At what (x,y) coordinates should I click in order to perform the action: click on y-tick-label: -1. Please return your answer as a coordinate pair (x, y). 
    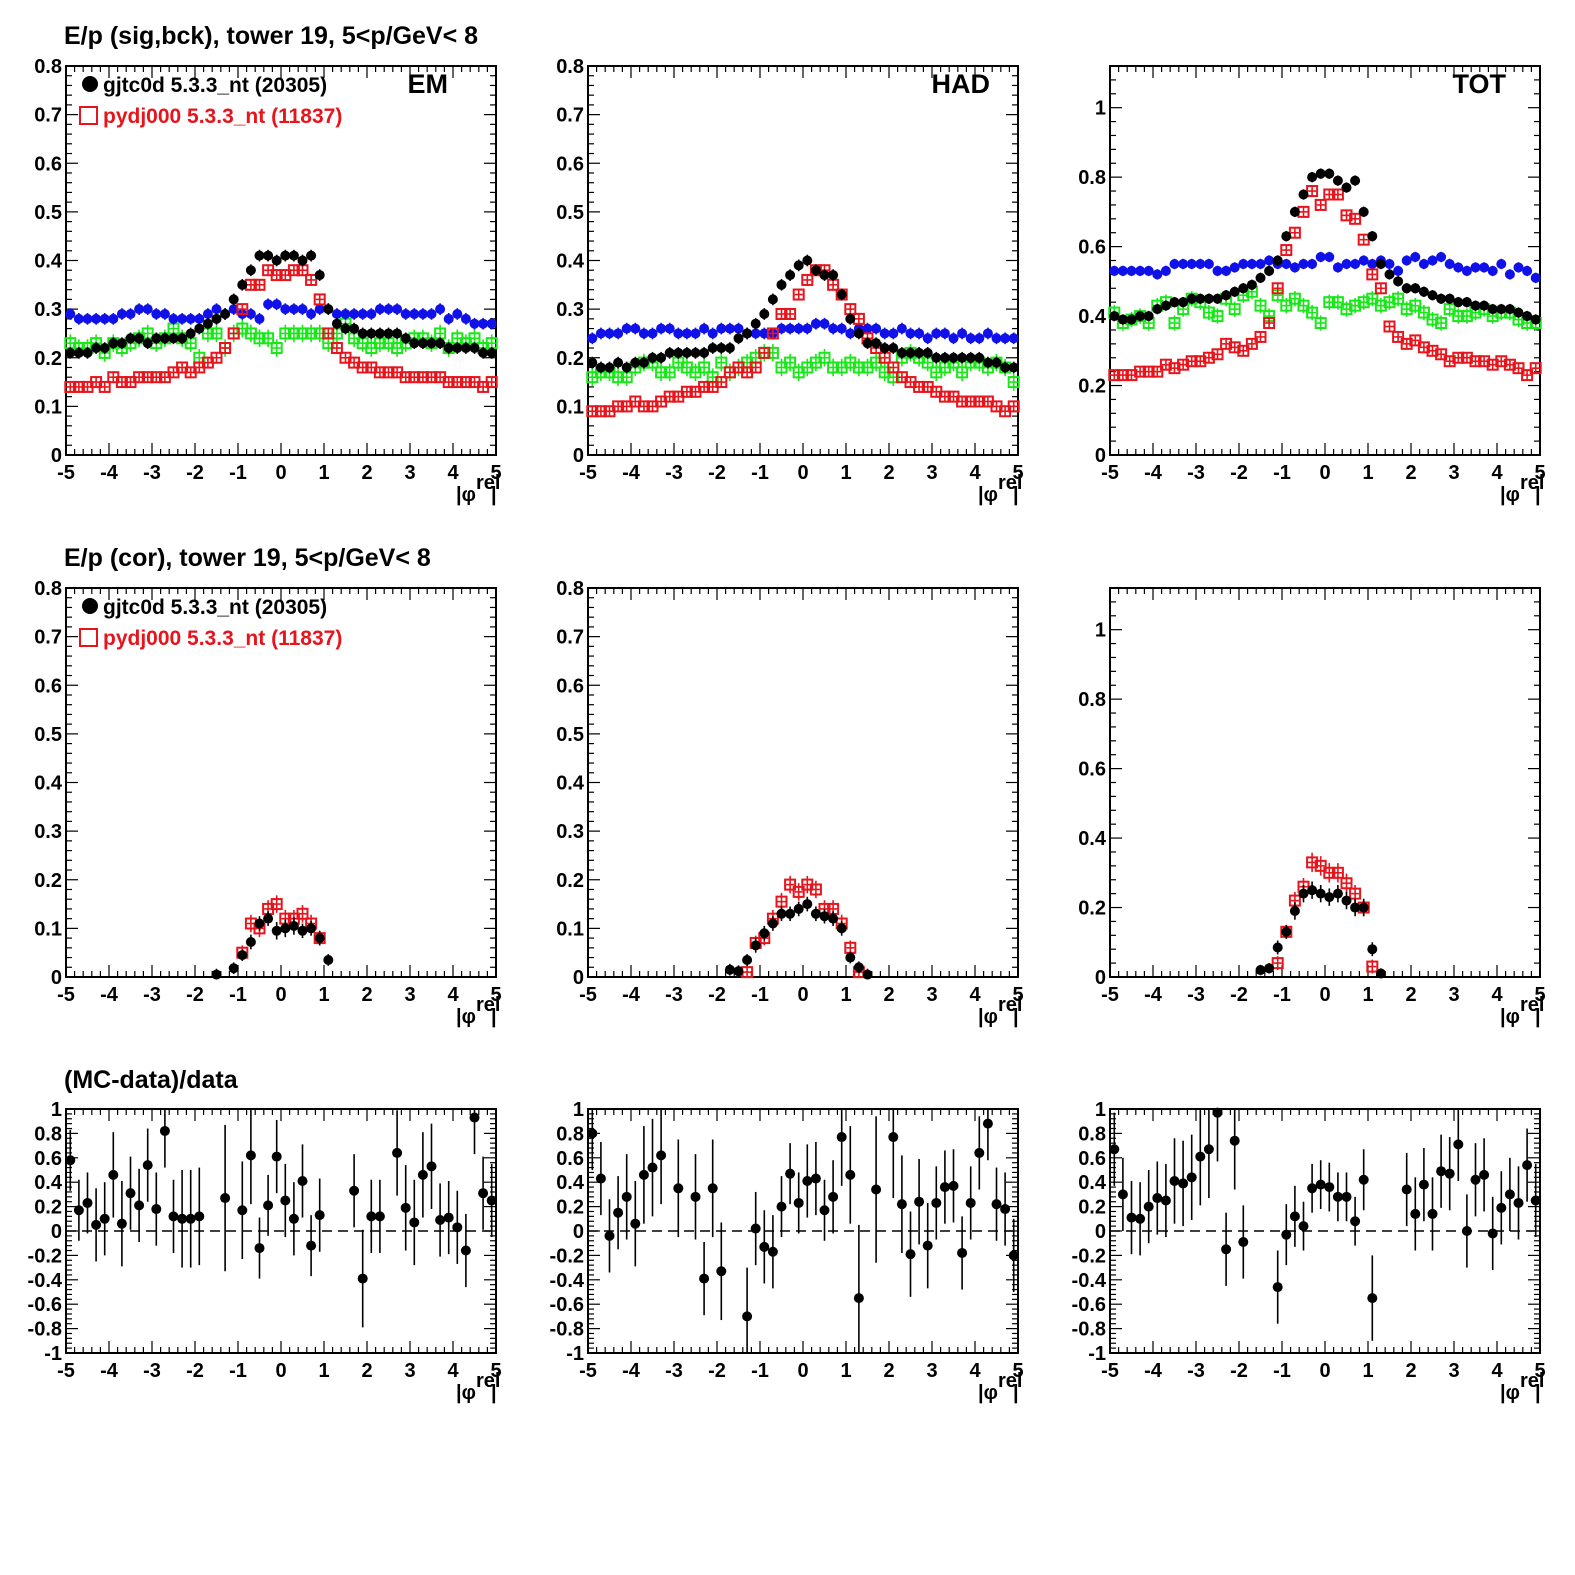
    Looking at the image, I should click on (1097, 1354).